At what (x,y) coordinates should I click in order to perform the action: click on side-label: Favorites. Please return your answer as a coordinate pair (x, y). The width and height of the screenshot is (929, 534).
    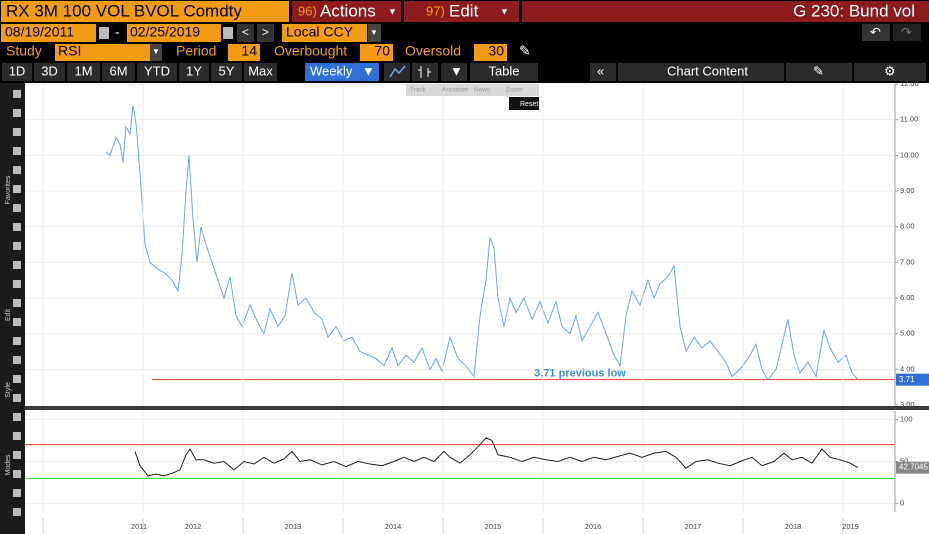
    Looking at the image, I should click on (8, 189).